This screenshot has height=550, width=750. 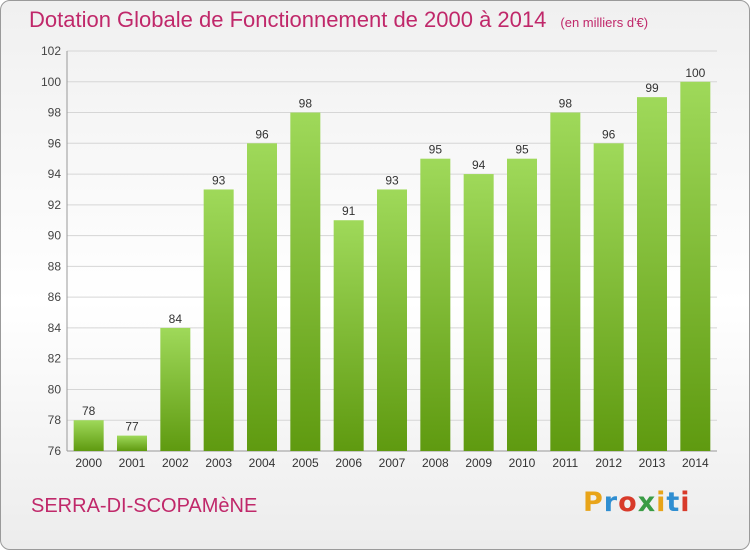 I want to click on chart-unit: (en milliers d'€), so click(x=604, y=22).